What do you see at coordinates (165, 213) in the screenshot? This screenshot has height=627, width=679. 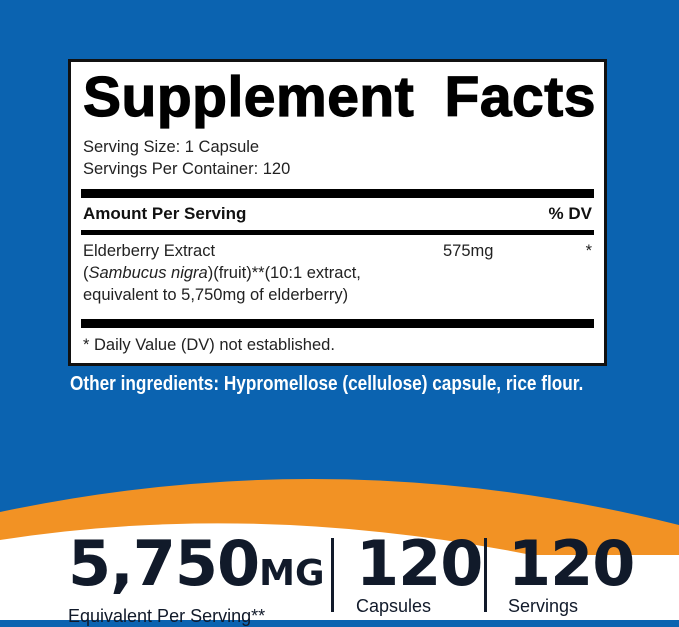 I see `amount-header: Amount Per Serving` at bounding box center [165, 213].